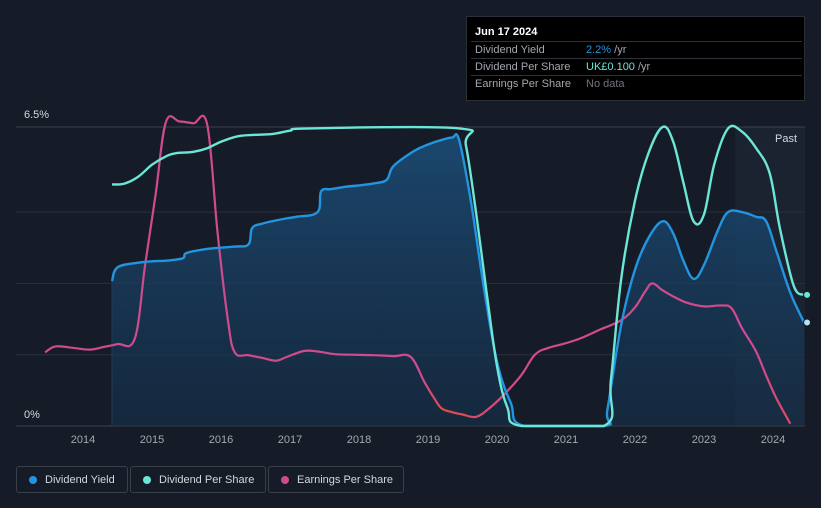  Describe the element at coordinates (773, 440) in the screenshot. I see `x-tick-label: 2024` at that location.